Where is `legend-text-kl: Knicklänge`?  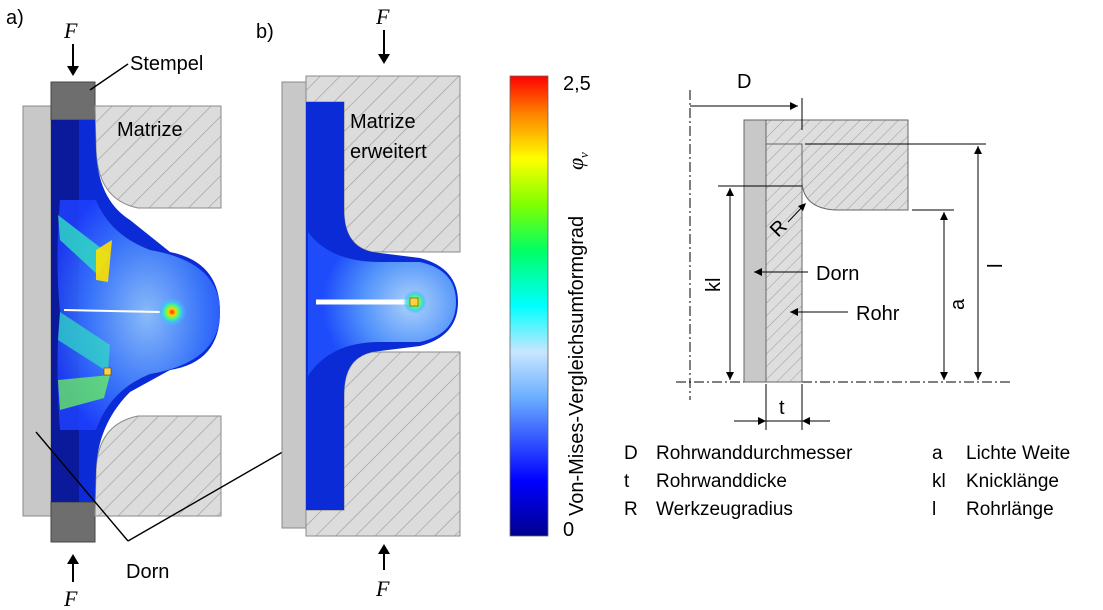
legend-text-kl: Knicklänge is located at coordinates (1012, 481).